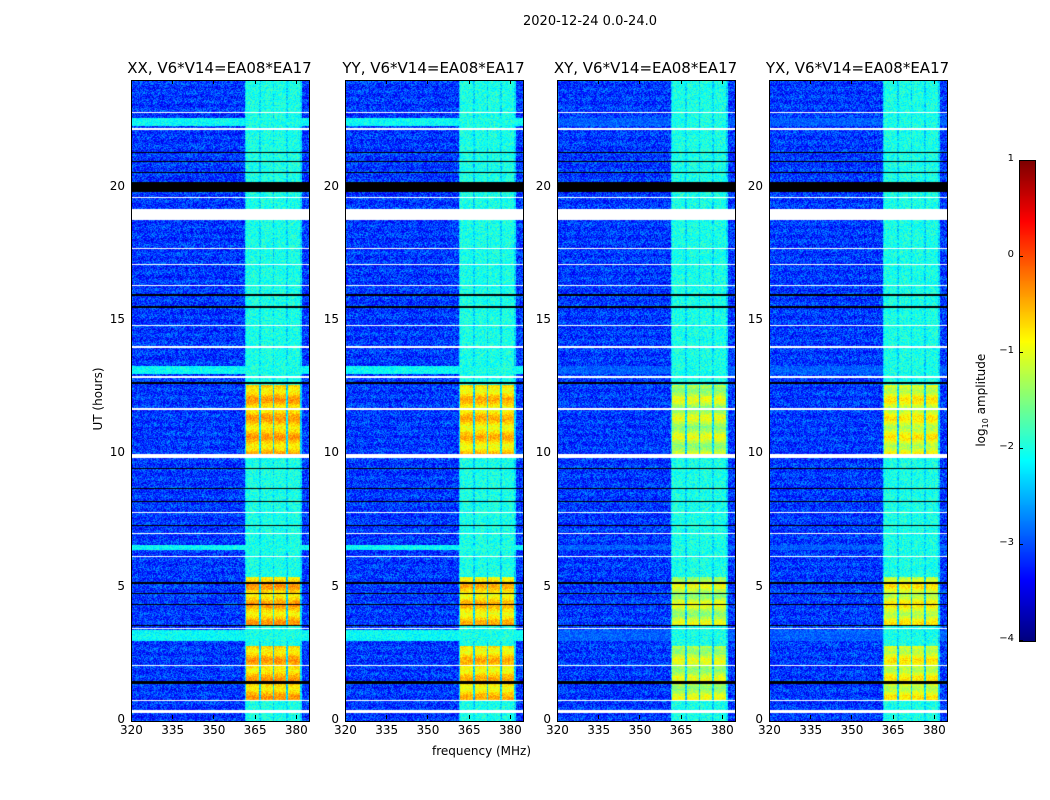 The image size is (1050, 800). Describe the element at coordinates (986, 423) in the screenshot. I see `colorbar-label-sub: 10` at that location.